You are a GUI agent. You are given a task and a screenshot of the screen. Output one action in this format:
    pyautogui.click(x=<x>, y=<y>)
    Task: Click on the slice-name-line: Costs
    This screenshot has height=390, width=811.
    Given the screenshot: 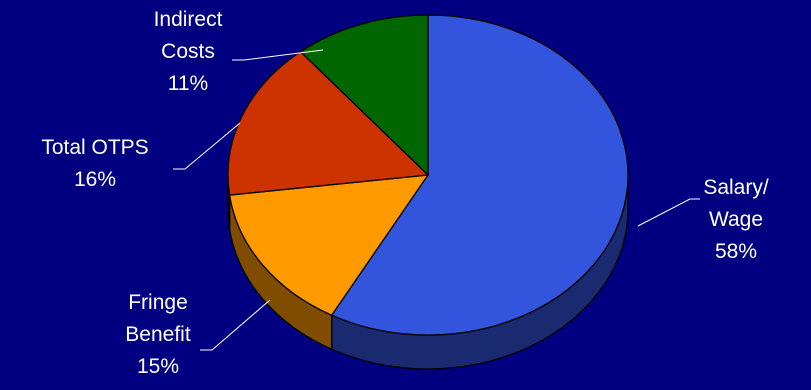 What is the action you would take?
    pyautogui.click(x=188, y=51)
    